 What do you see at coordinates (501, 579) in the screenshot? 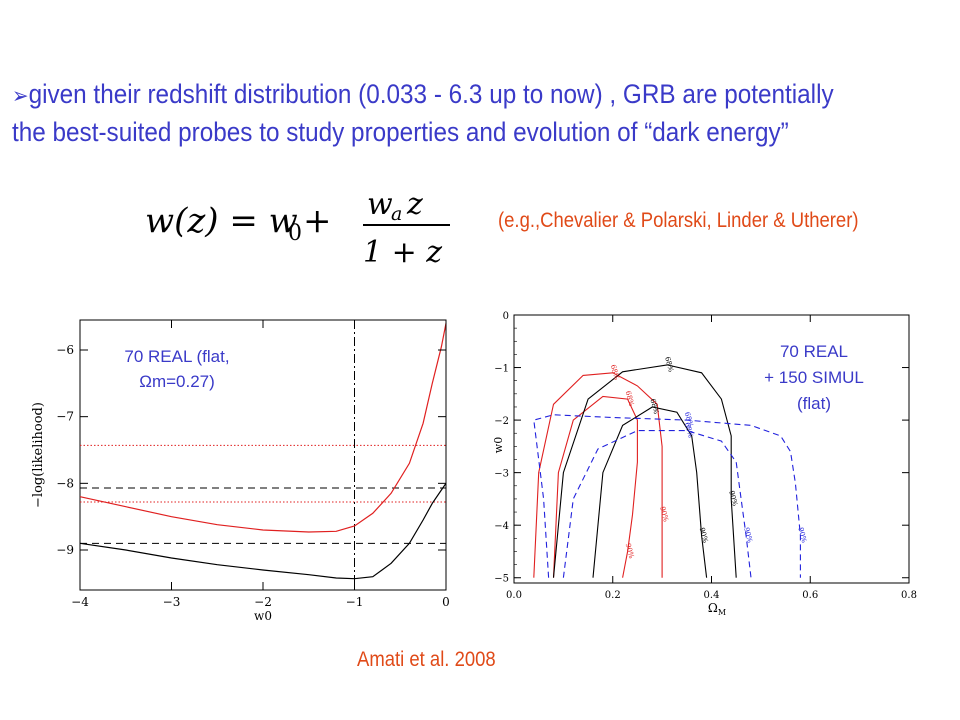
I see `plot2-ytick-label: −5` at bounding box center [501, 579].